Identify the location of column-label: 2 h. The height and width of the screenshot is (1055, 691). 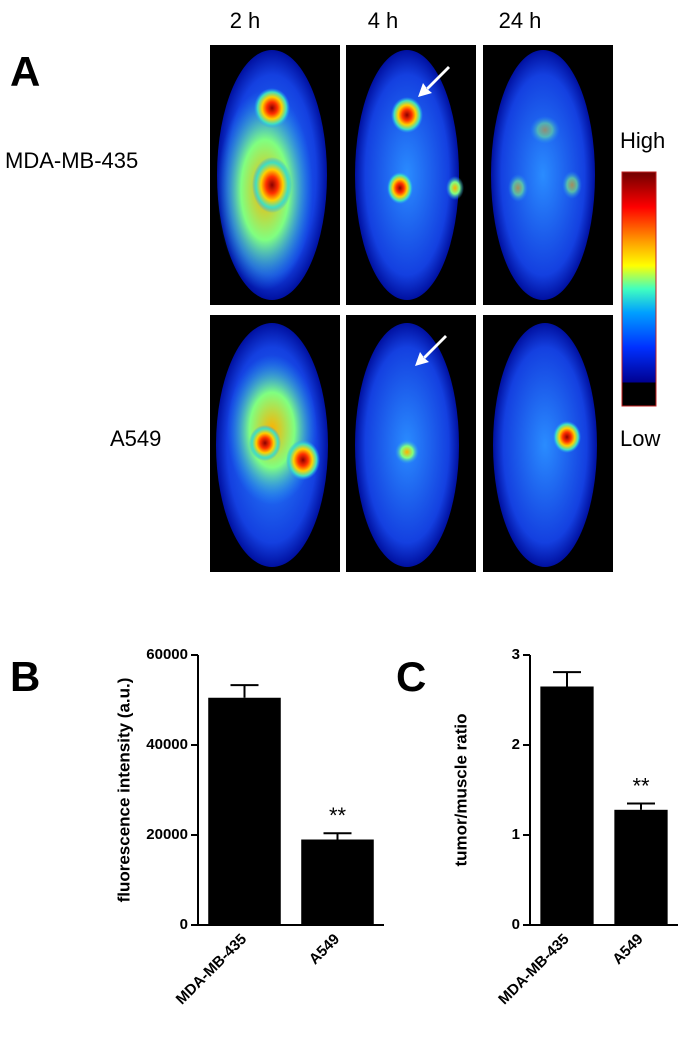
(245, 20).